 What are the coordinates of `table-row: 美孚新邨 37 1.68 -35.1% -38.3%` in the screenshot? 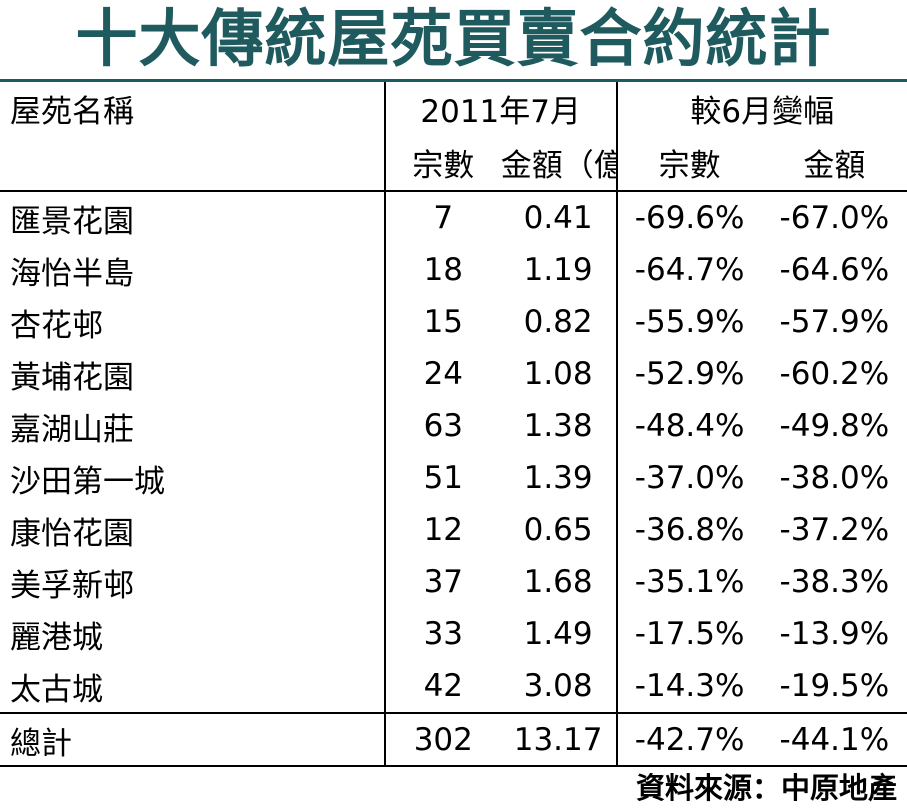 It's located at (453, 582).